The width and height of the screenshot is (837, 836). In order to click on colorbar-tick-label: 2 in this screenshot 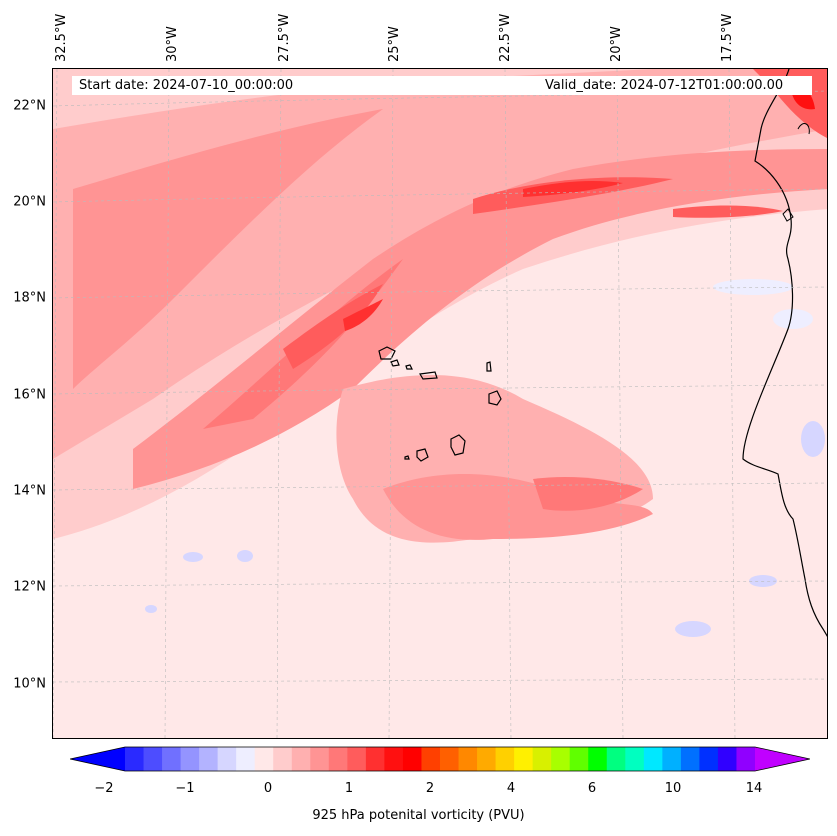, I will do `click(430, 788)`.